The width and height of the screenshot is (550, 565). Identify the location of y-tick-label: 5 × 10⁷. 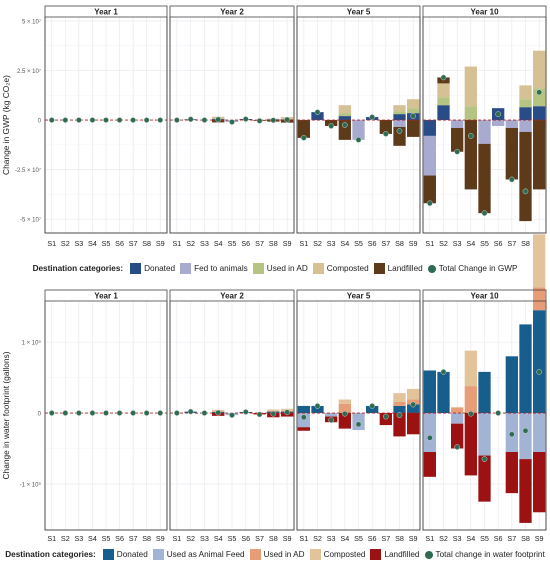
(31, 21).